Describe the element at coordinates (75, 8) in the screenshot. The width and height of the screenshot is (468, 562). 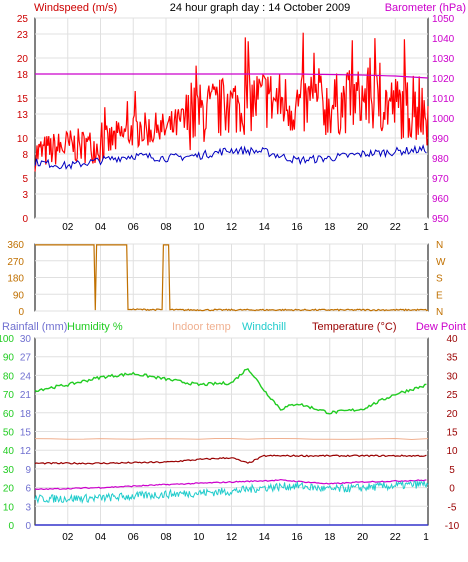
I see `windspeed-axis-label: Windspeed (m/s)` at that location.